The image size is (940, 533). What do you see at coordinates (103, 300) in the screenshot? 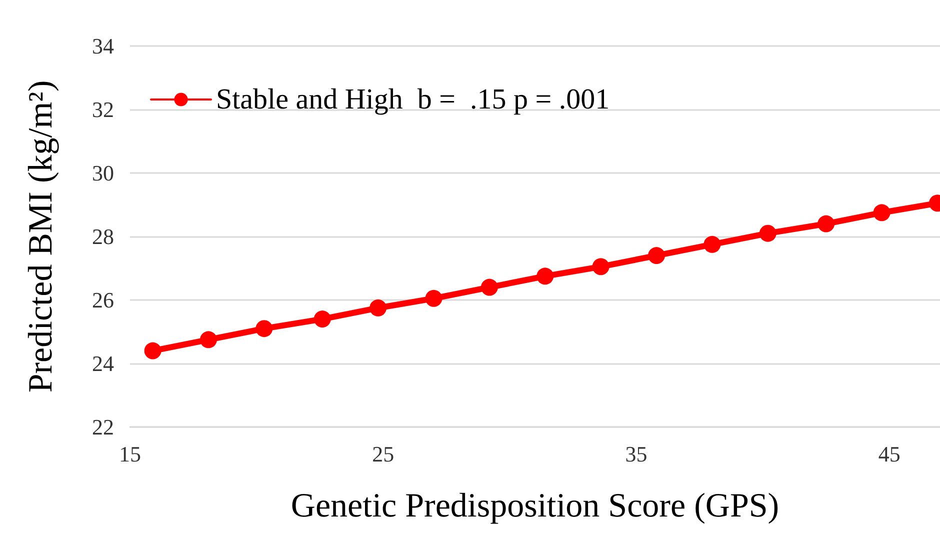
I see `y-tick-label: 26` at bounding box center [103, 300].